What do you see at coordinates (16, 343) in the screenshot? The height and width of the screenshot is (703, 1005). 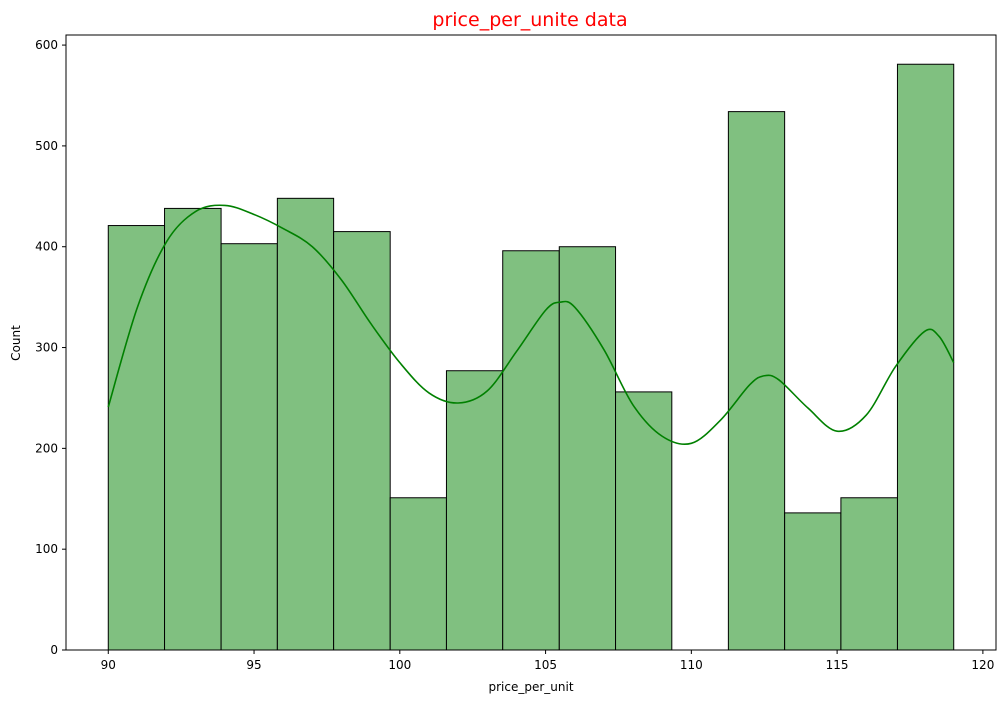 I see `y-axis-label: Count` at bounding box center [16, 343].